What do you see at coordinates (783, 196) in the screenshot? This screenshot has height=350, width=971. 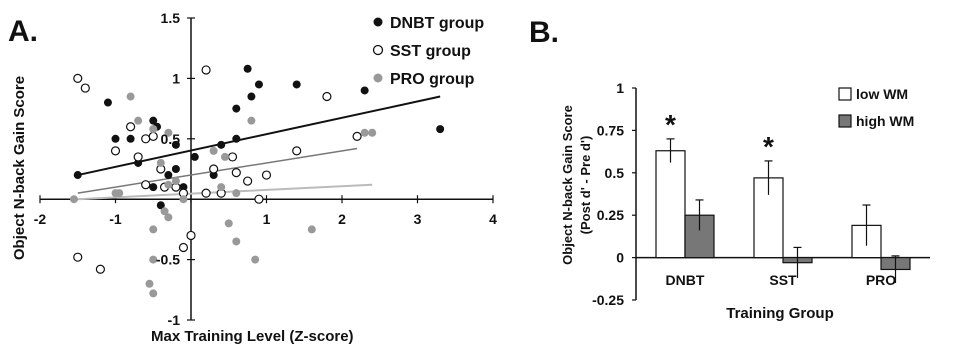 I see `bars: **` at bounding box center [783, 196].